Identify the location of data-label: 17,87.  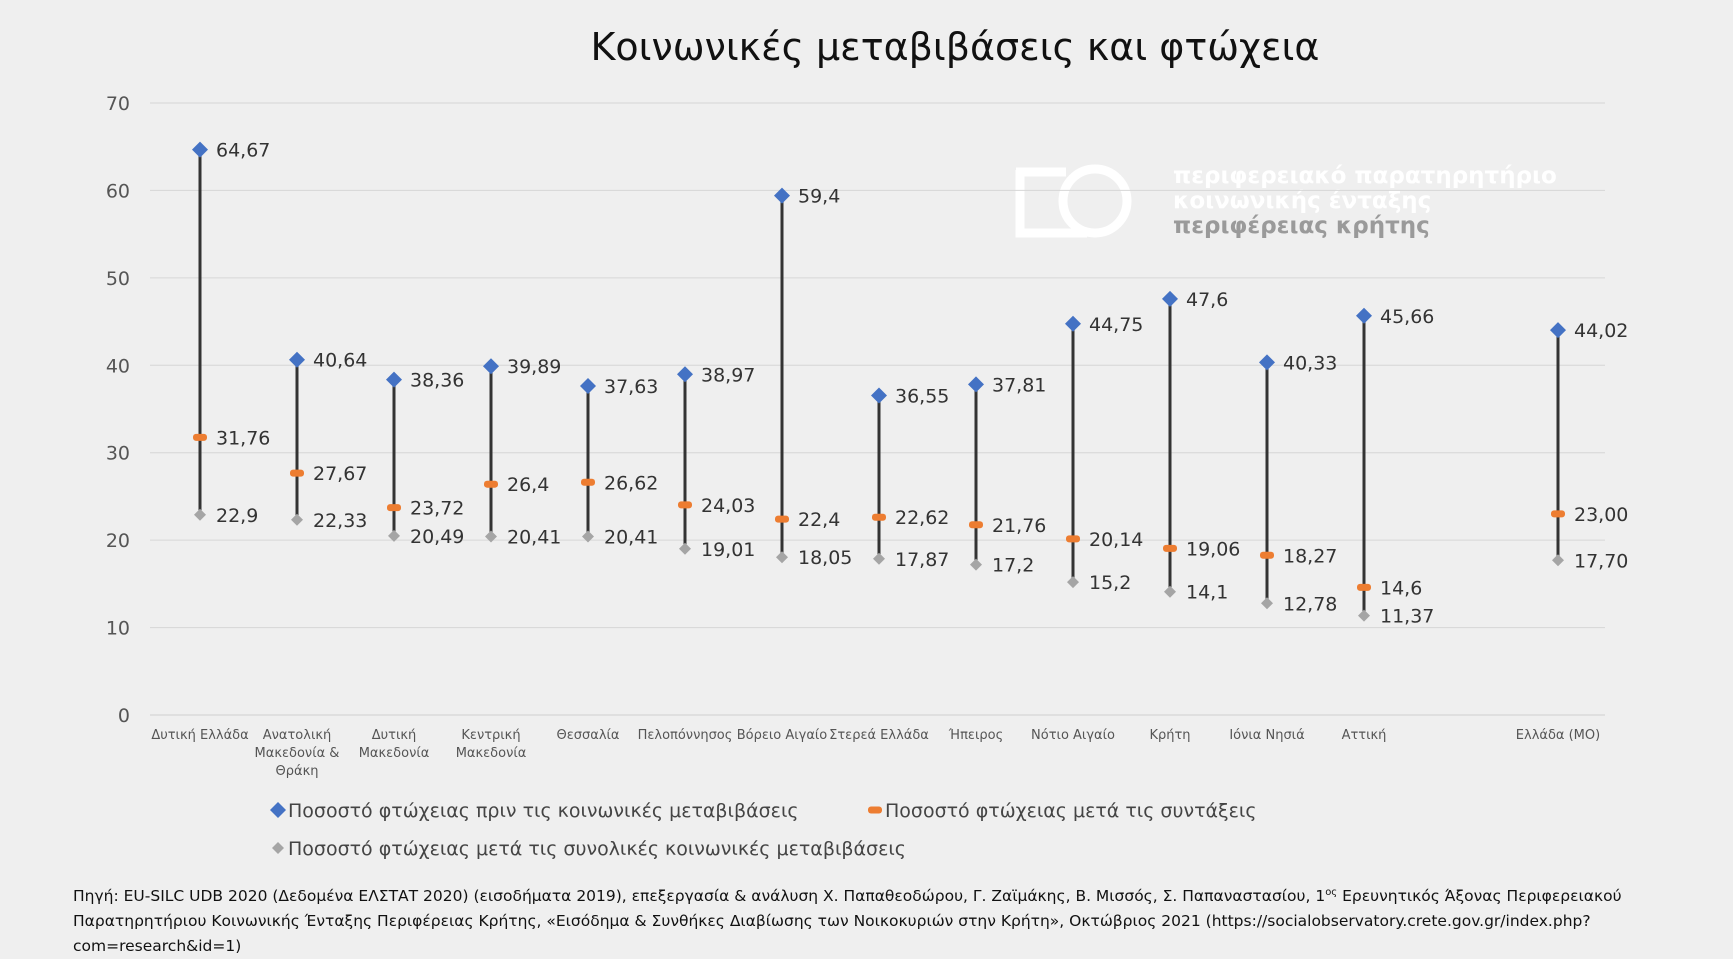
(922, 560).